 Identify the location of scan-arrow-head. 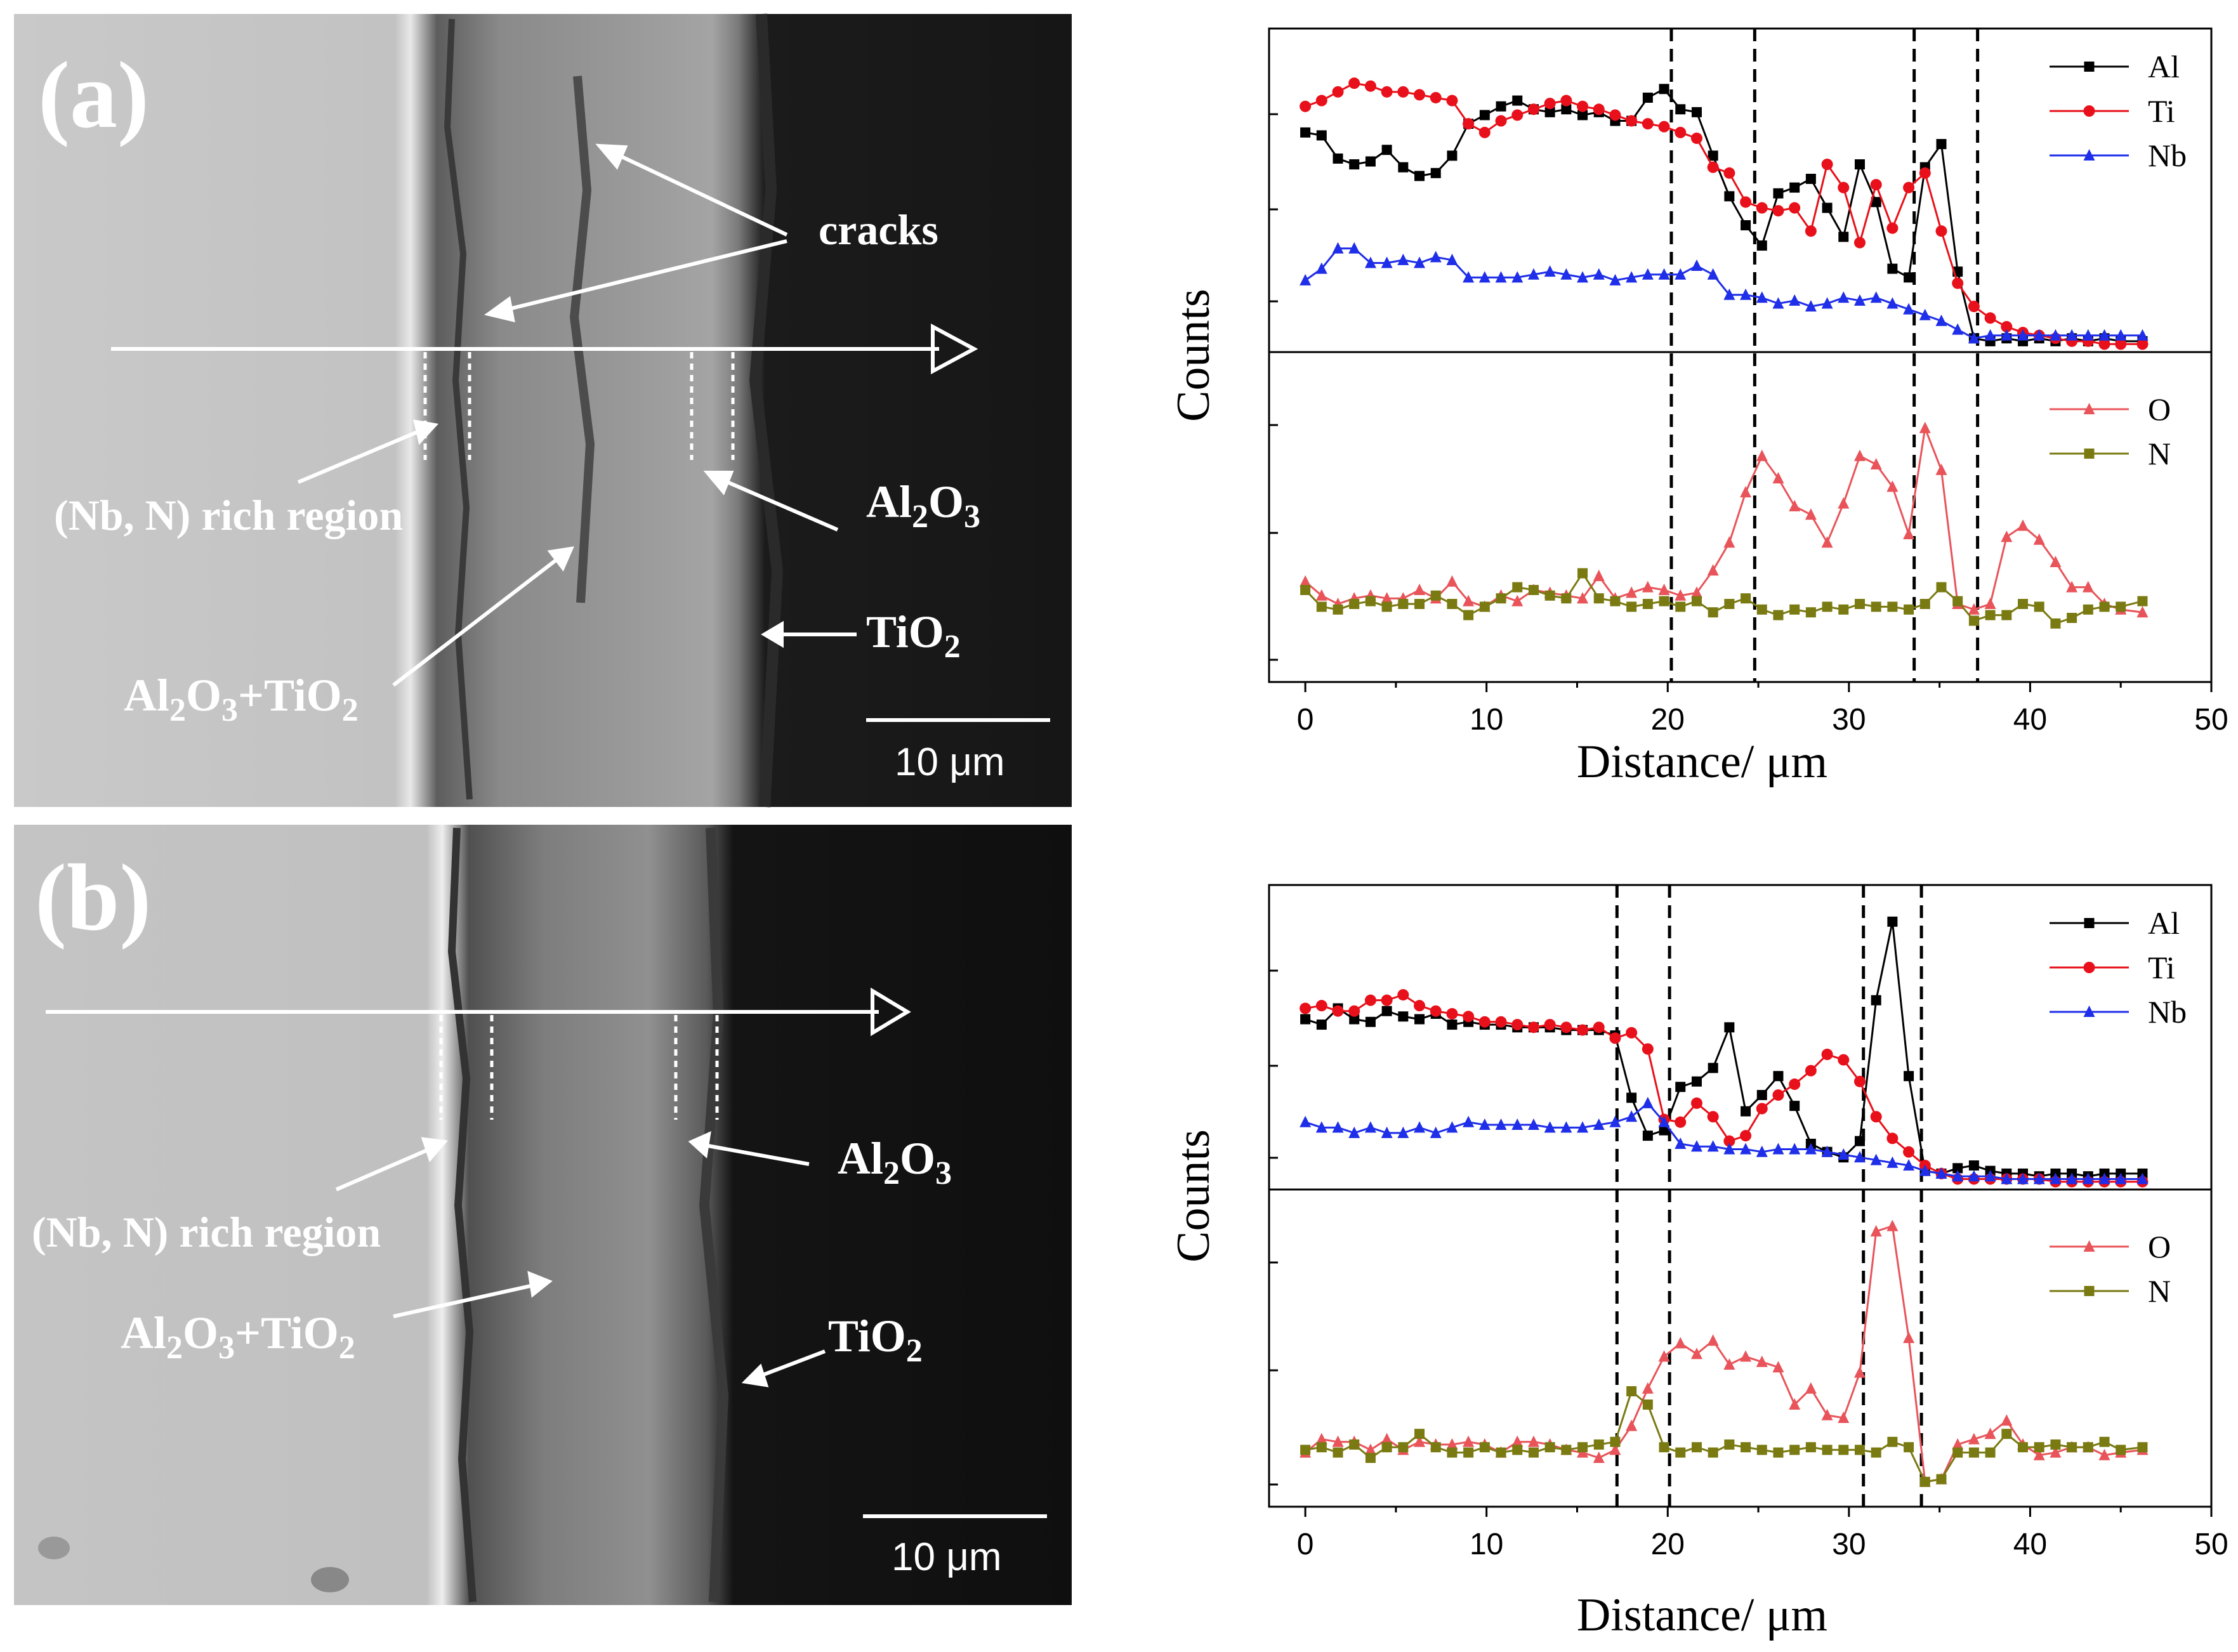
(954, 349).